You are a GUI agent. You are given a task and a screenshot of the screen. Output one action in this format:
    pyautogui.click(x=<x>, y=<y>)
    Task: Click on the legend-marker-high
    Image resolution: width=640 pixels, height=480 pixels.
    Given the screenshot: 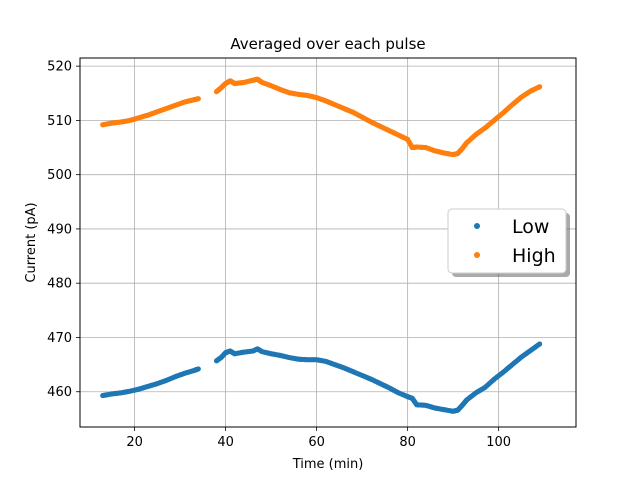 What is the action you would take?
    pyautogui.click(x=477, y=255)
    